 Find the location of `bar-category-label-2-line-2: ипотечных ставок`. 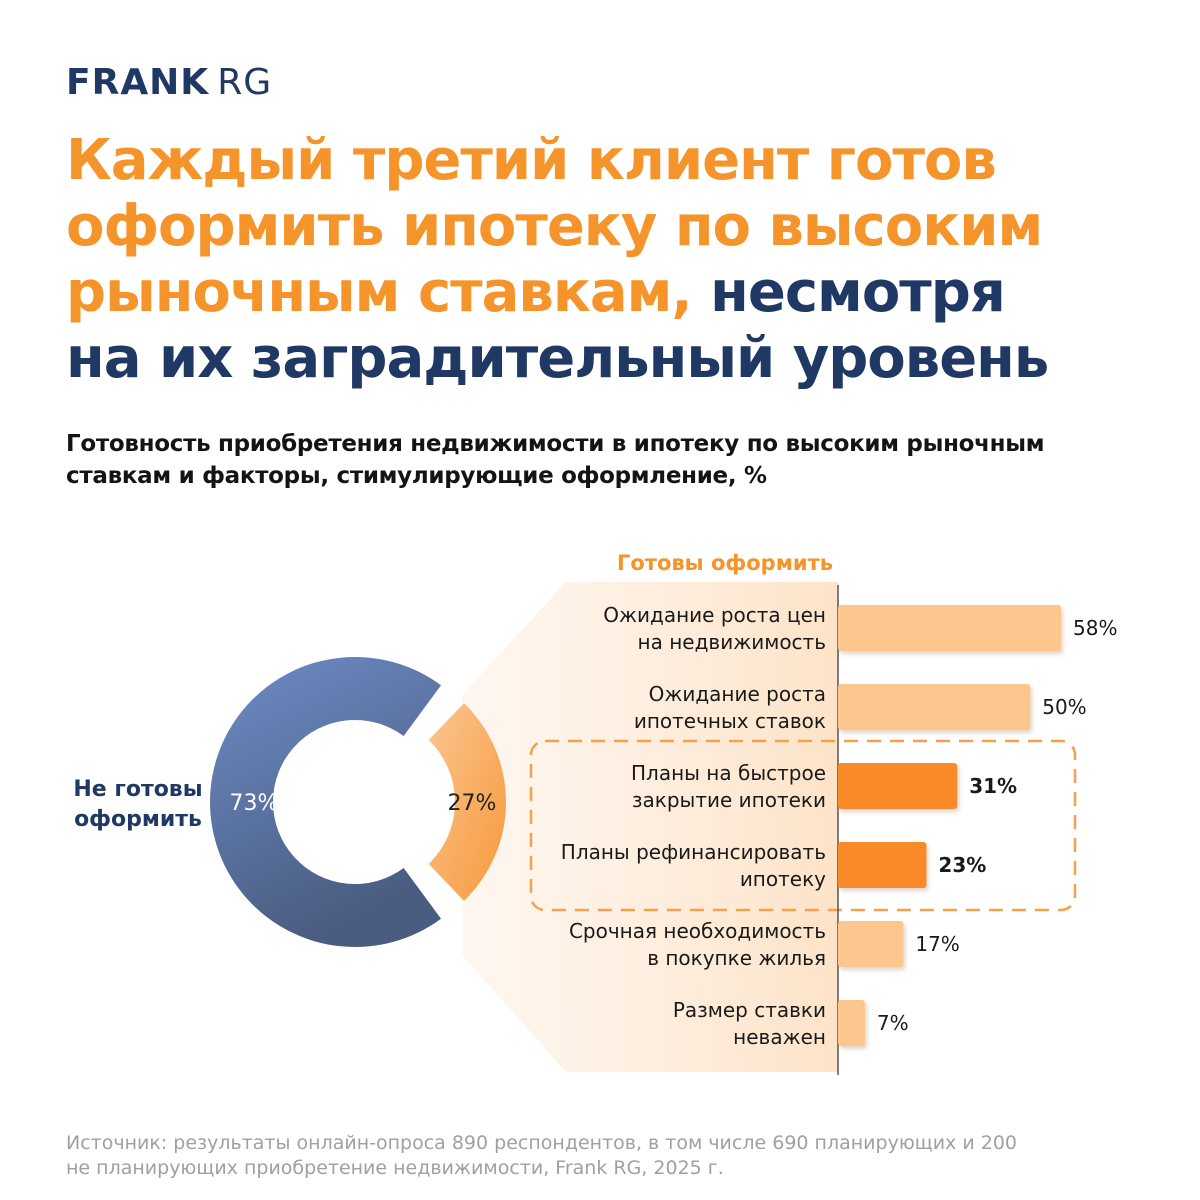

bar-category-label-2-line-2: ипотечных ставок is located at coordinates (730, 721).